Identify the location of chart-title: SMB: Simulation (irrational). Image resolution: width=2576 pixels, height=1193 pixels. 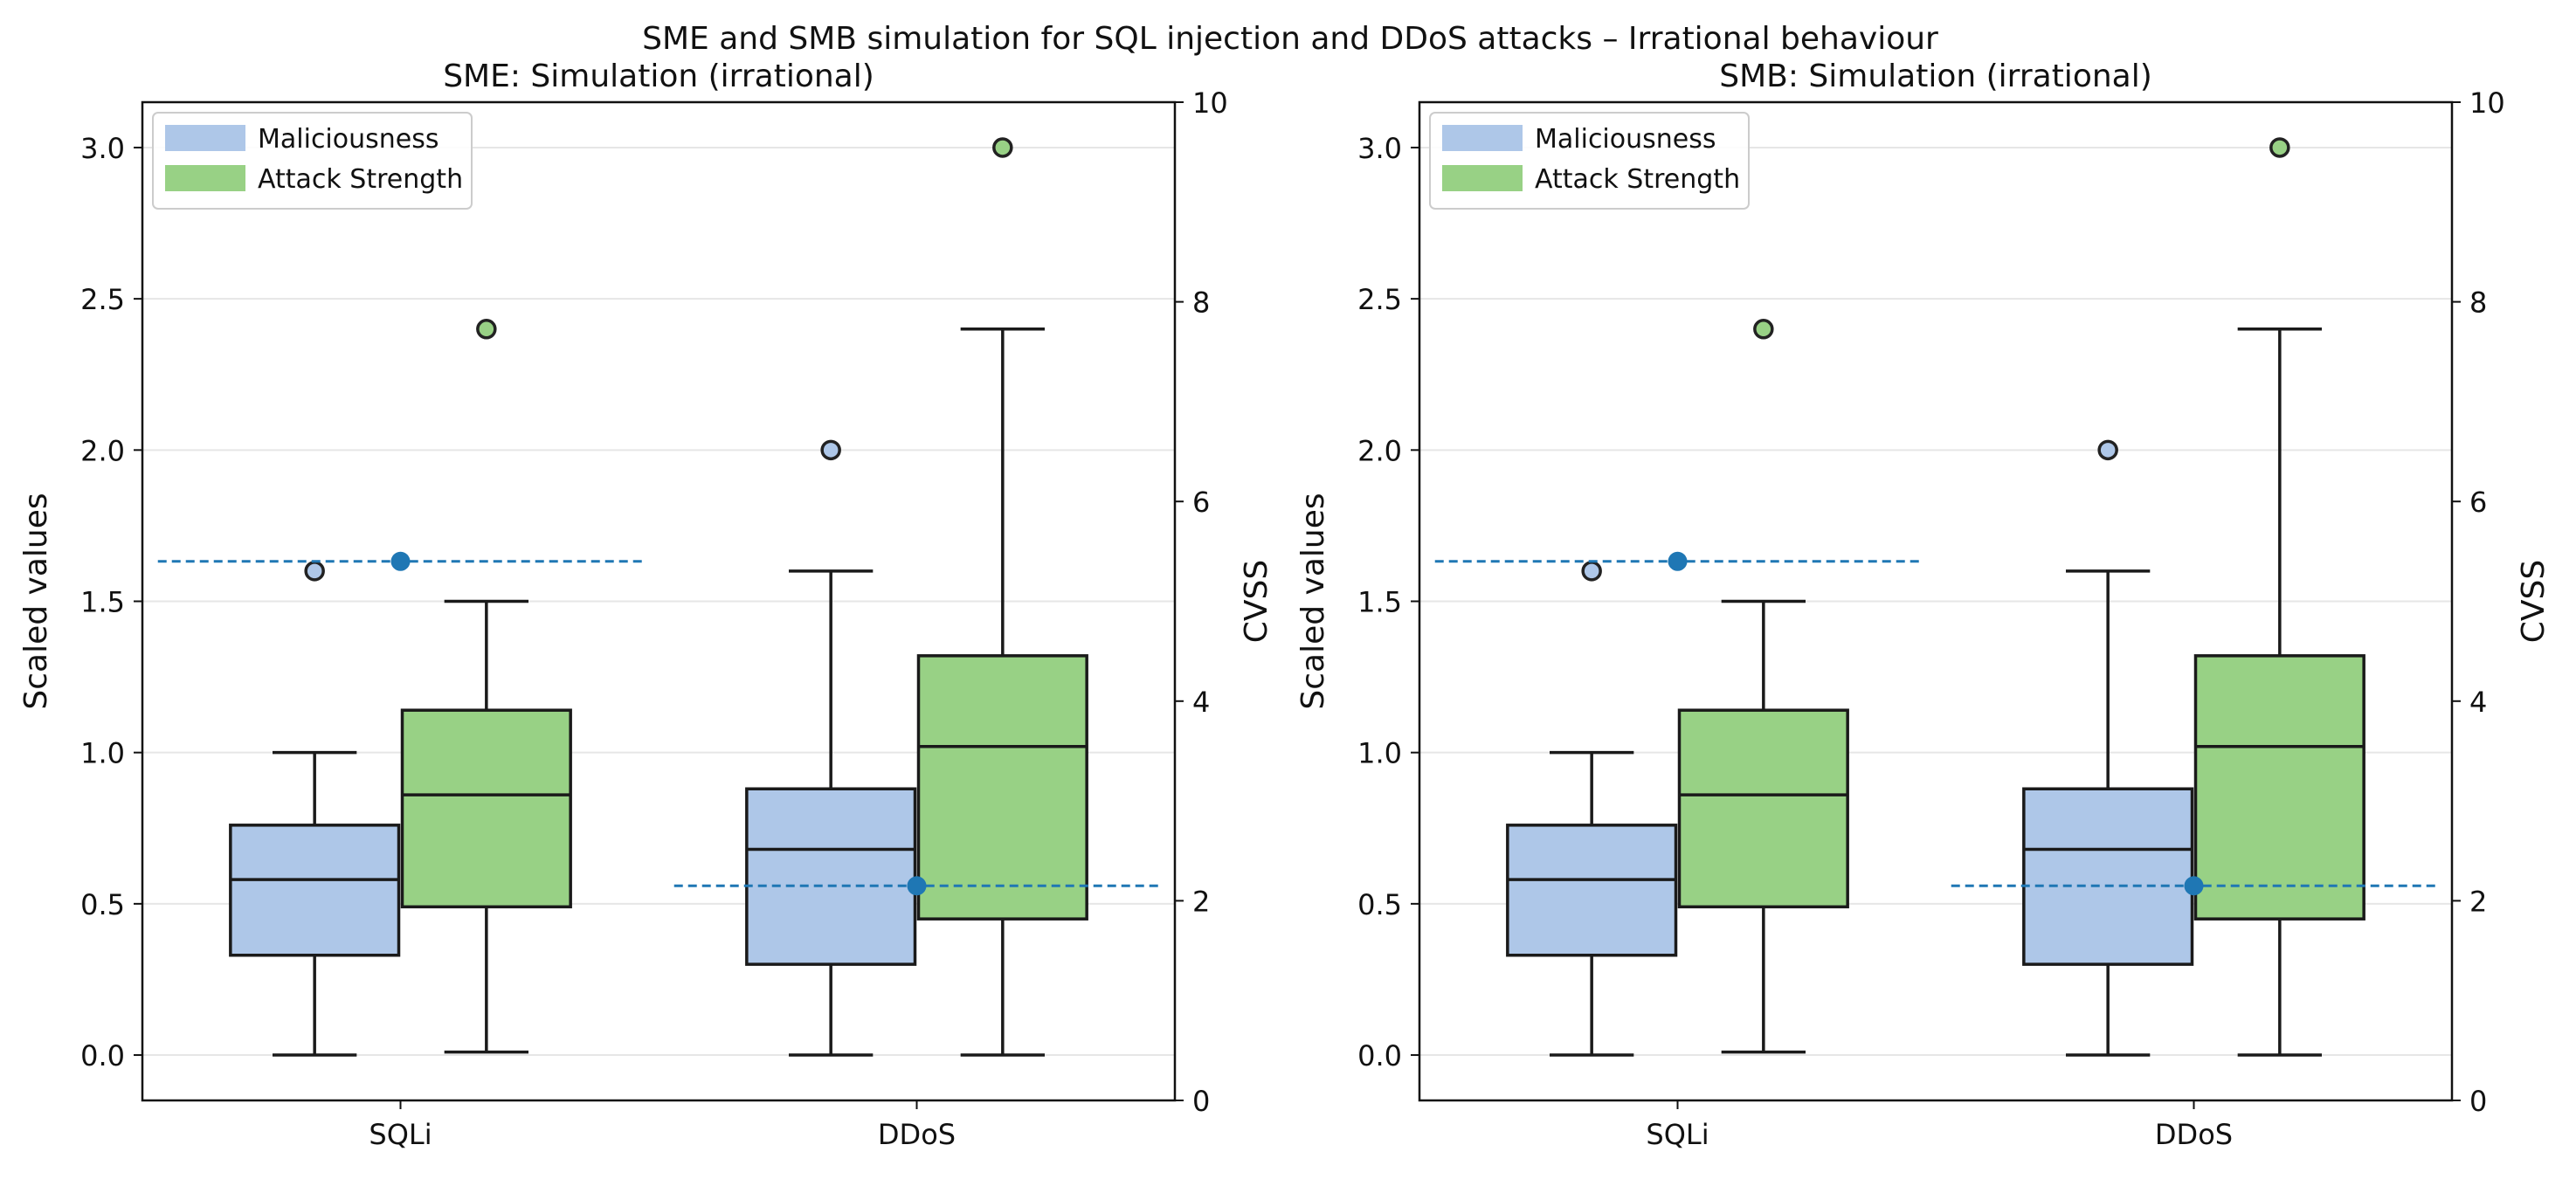
(1935, 76).